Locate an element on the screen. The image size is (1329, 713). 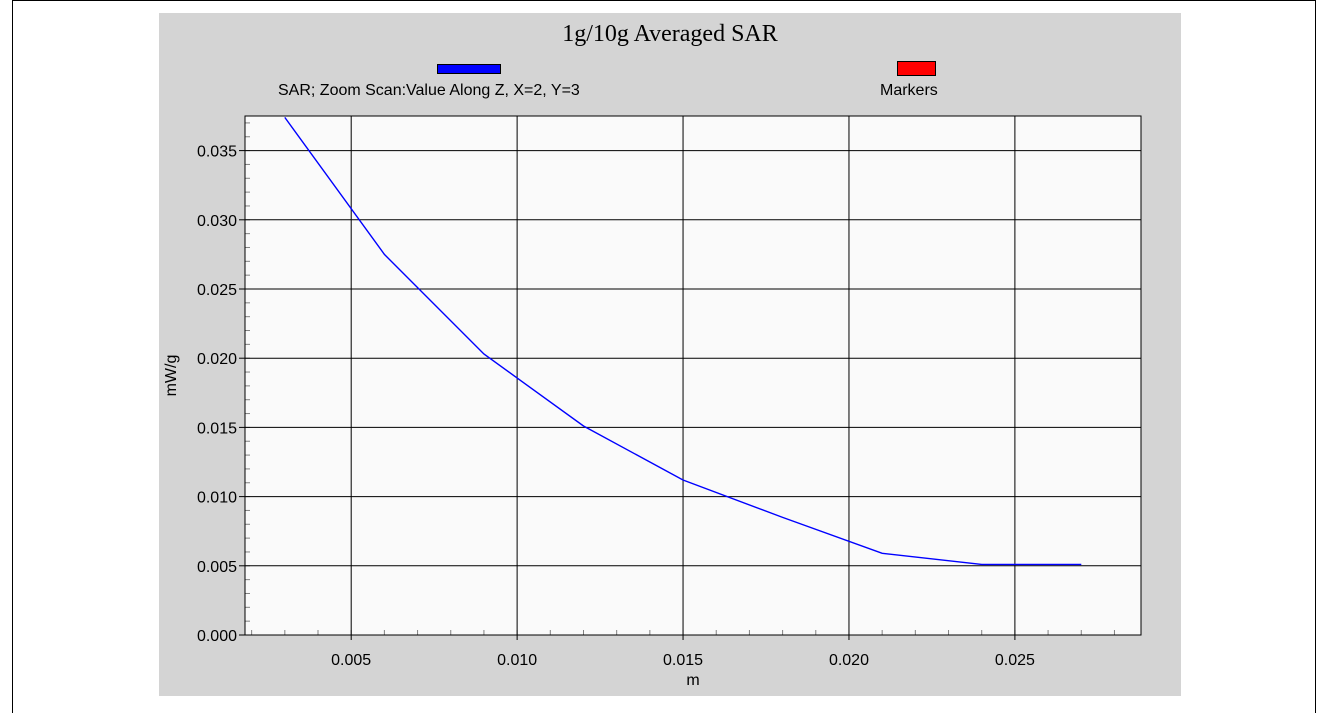
chart-title: 1g/10g Averaged SAR is located at coordinates (670, 34).